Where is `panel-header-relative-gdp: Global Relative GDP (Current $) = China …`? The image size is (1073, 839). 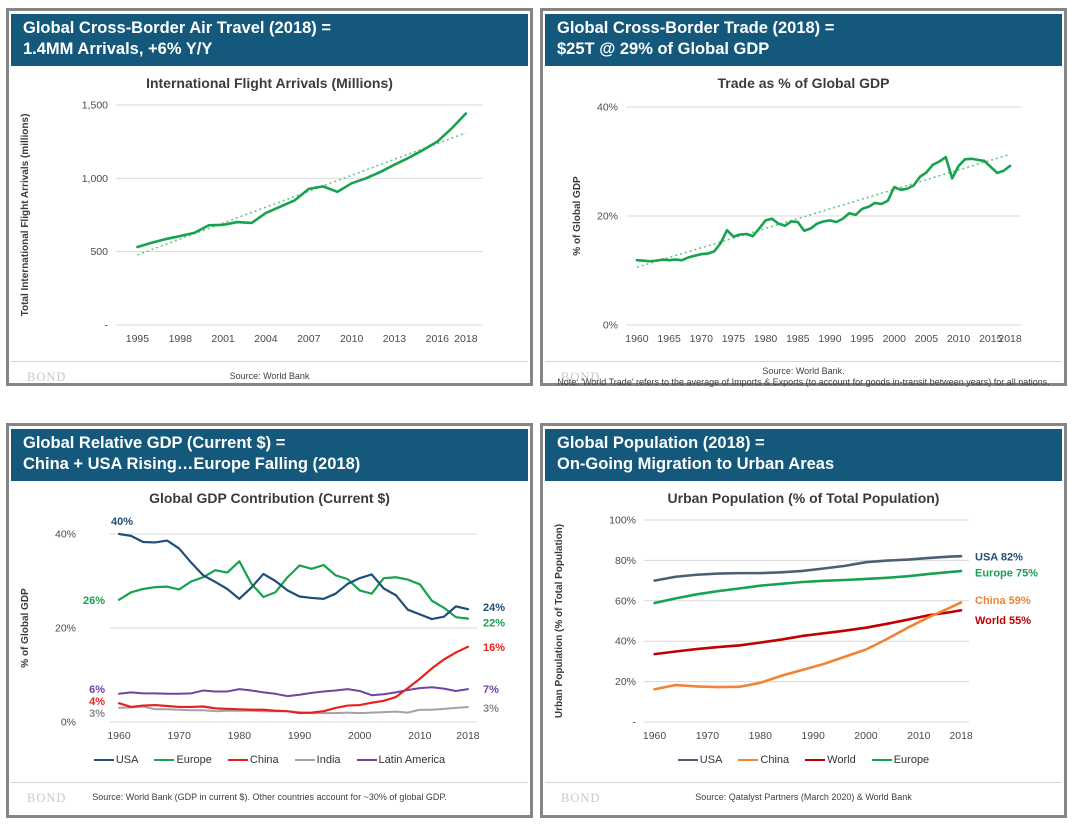 panel-header-relative-gdp: Global Relative GDP (Current $) = China … is located at coordinates (269, 455).